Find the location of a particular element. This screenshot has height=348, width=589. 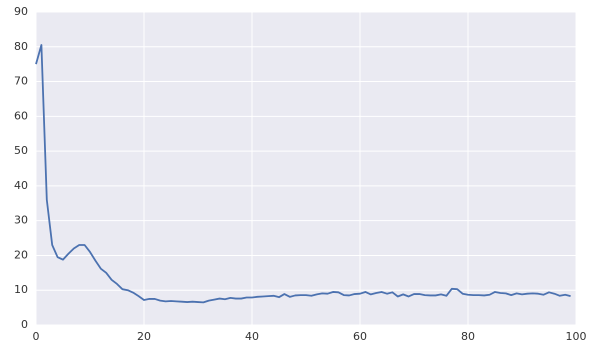

x-tick-label: 20 is located at coordinates (144, 336).